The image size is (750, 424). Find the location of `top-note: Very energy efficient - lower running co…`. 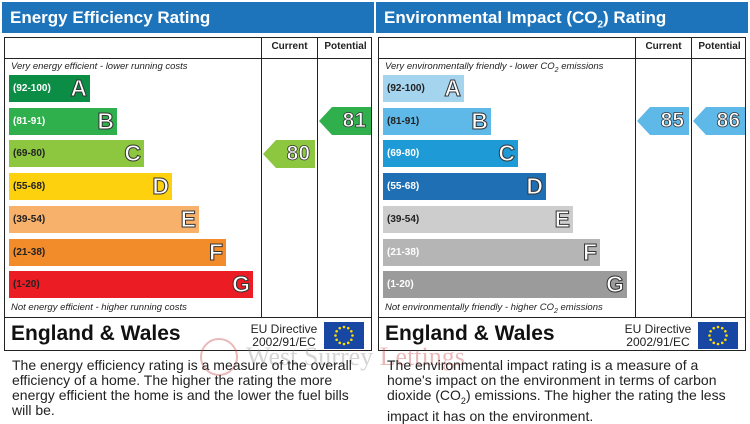

top-note: Very energy efficient - lower running co… is located at coordinates (99, 66).